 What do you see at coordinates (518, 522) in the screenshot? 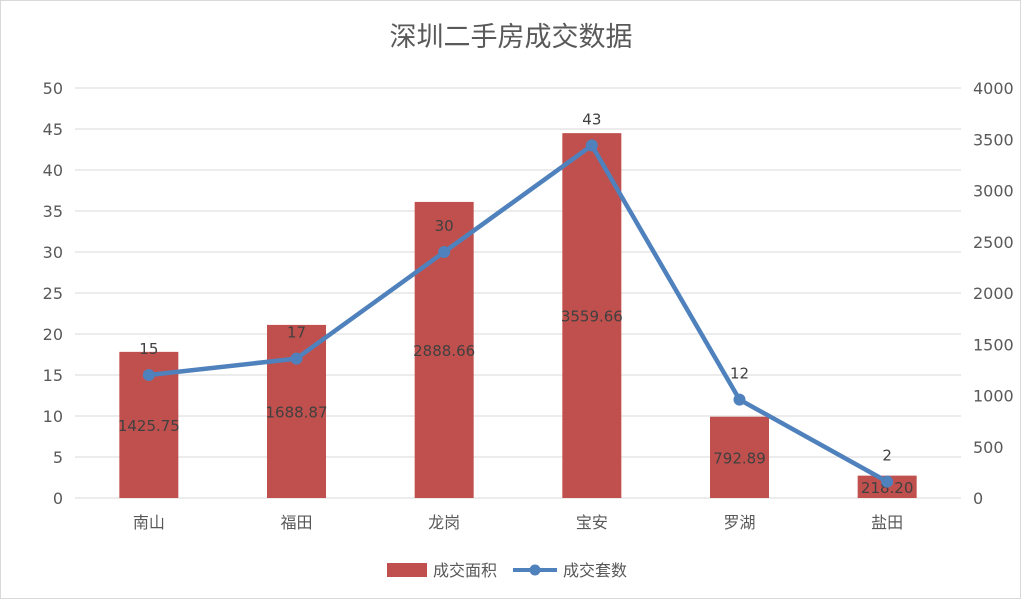
I see `category-labels: 南山 福田 龙岗 宝安 罗湖 盐田` at bounding box center [518, 522].